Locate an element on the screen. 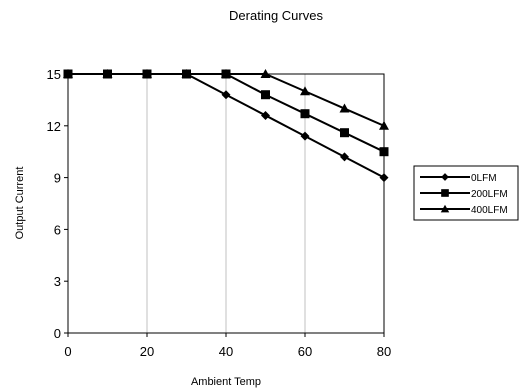 The image size is (532, 392). y-tick-label-4: 12 is located at coordinates (54, 126).